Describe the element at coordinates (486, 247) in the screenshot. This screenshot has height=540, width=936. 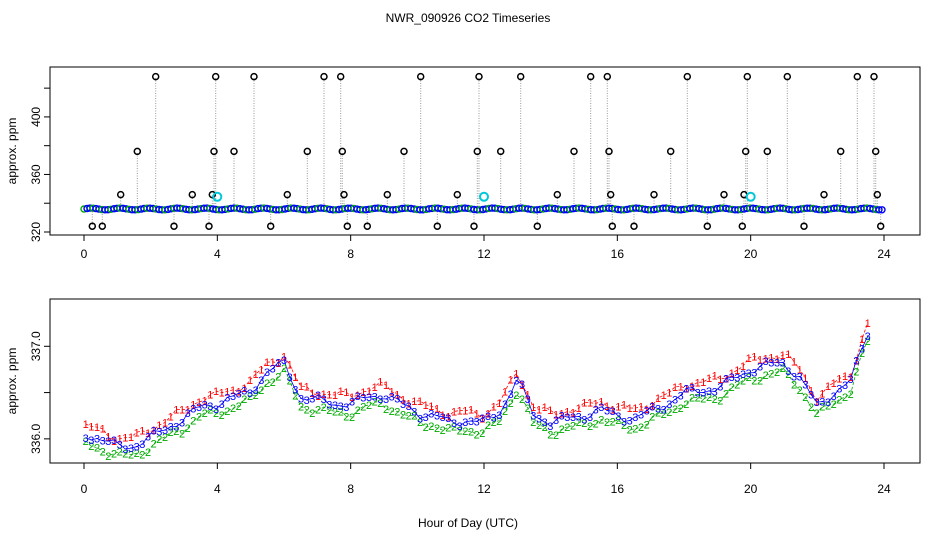
I see `top-x-axis: 0 4 8 12 16 20 24` at that location.